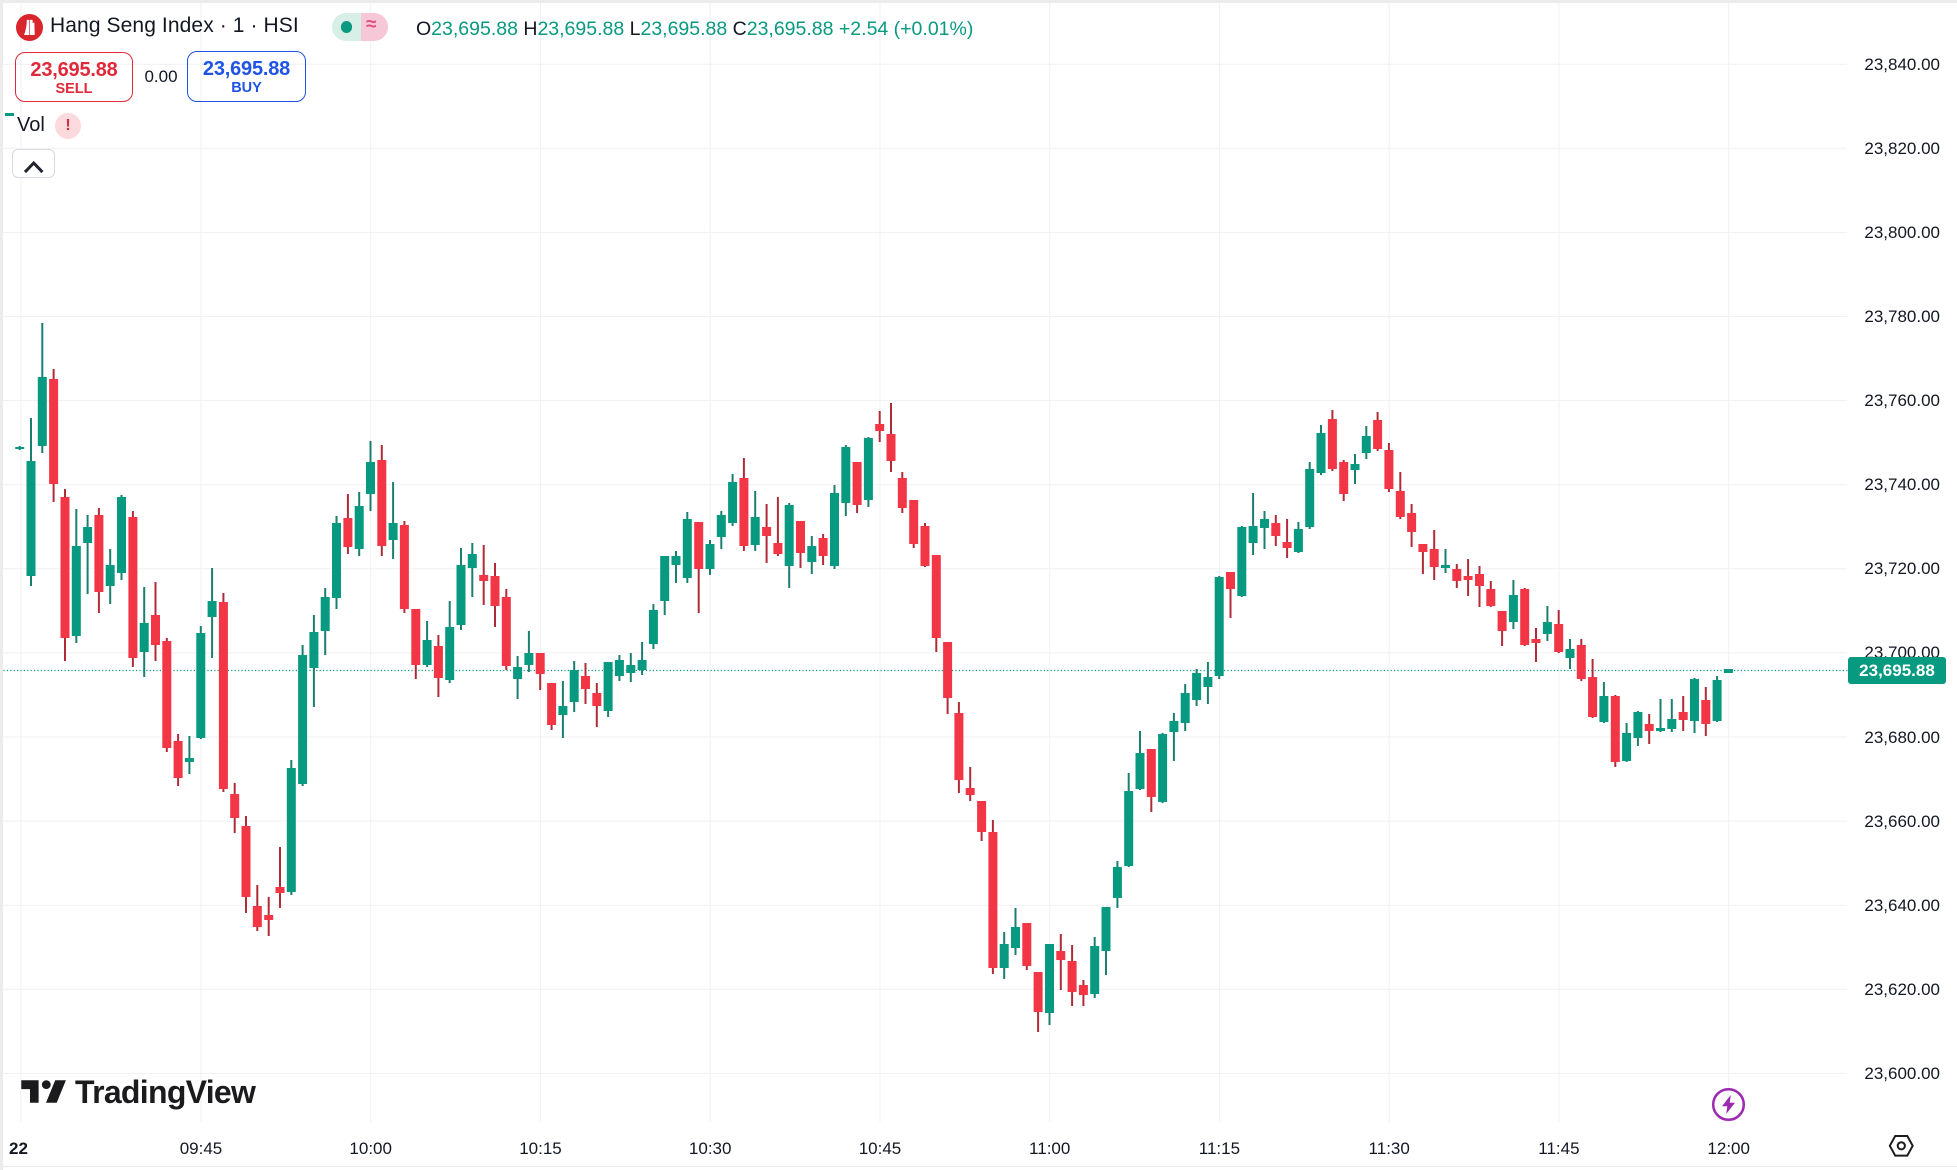 This screenshot has height=1170, width=1957. Describe the element at coordinates (165, 1094) in the screenshot. I see `svg-text: TradingView` at that location.